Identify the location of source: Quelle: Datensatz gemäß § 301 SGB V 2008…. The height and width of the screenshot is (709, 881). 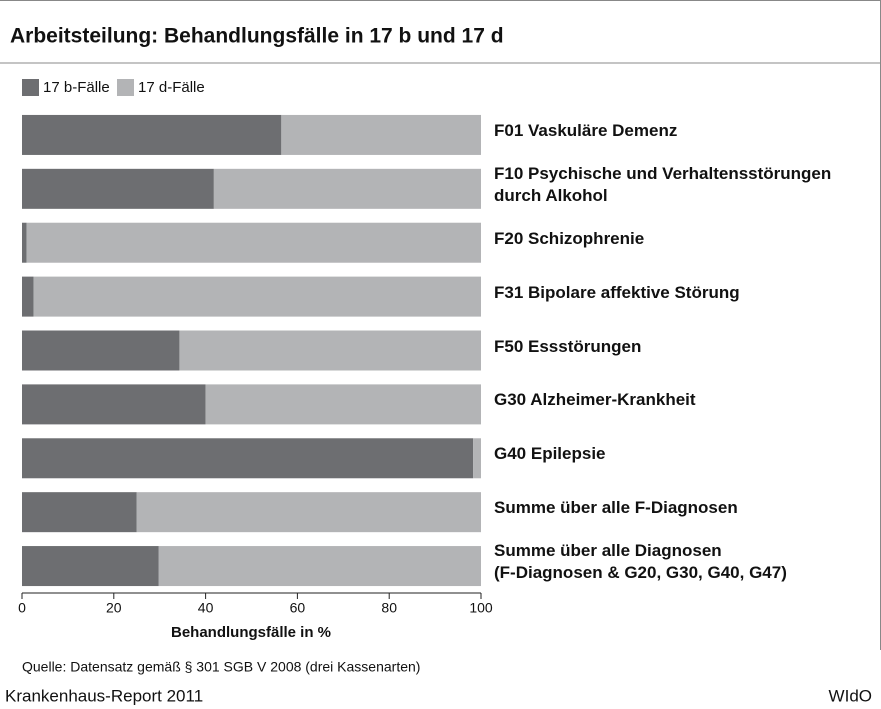
(221, 667).